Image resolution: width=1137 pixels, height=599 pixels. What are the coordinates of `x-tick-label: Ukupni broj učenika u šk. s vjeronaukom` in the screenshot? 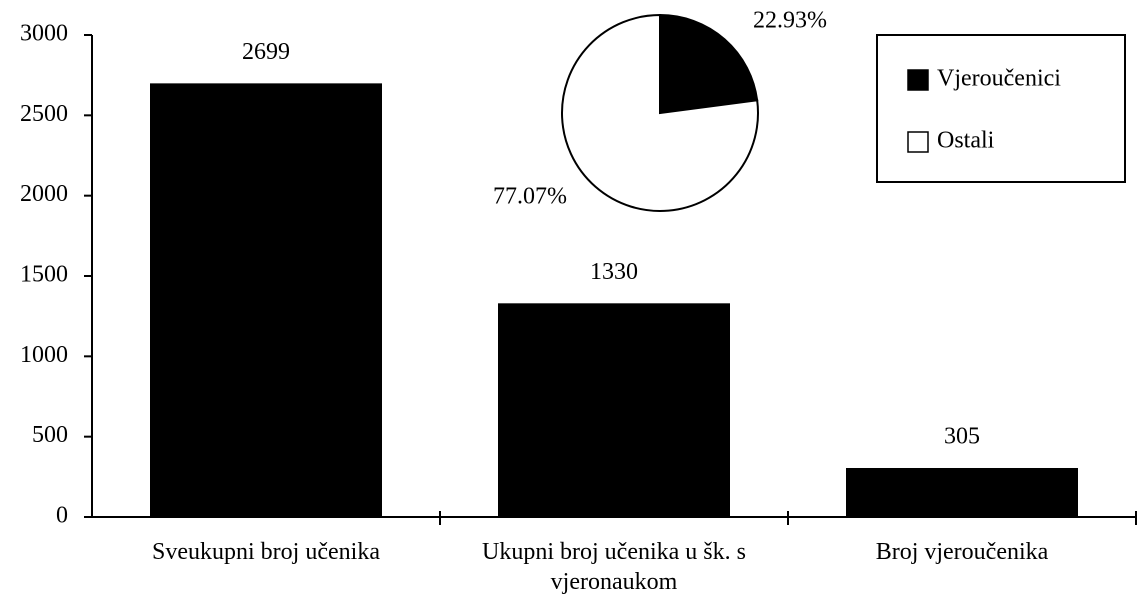 It's located at (614, 567).